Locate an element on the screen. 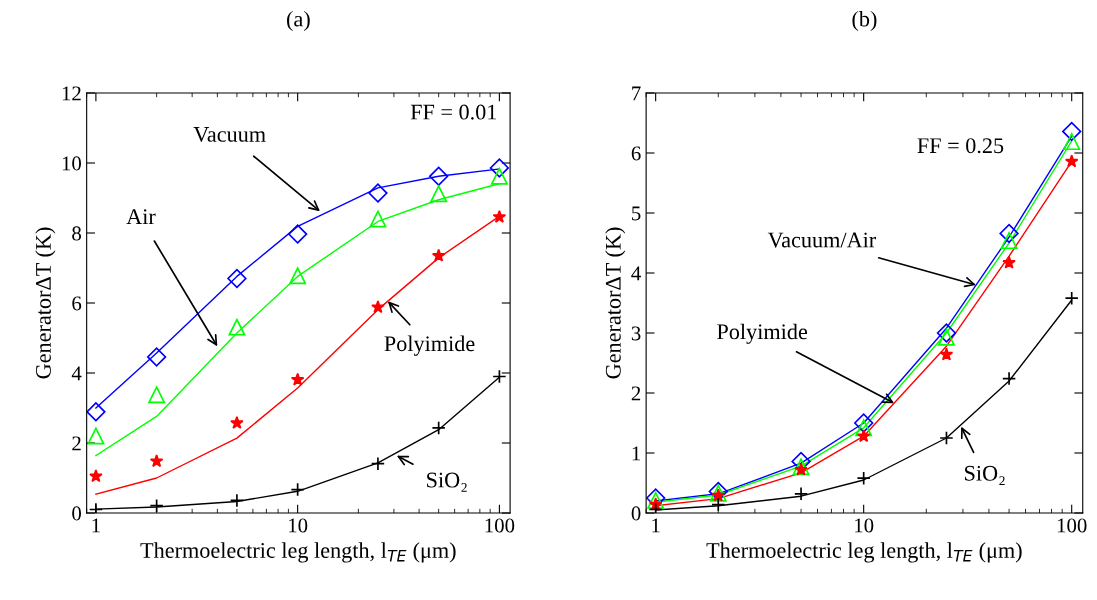 Image resolution: width=1097 pixels, height=600 pixels. annotation: Vacuum is located at coordinates (229, 134).